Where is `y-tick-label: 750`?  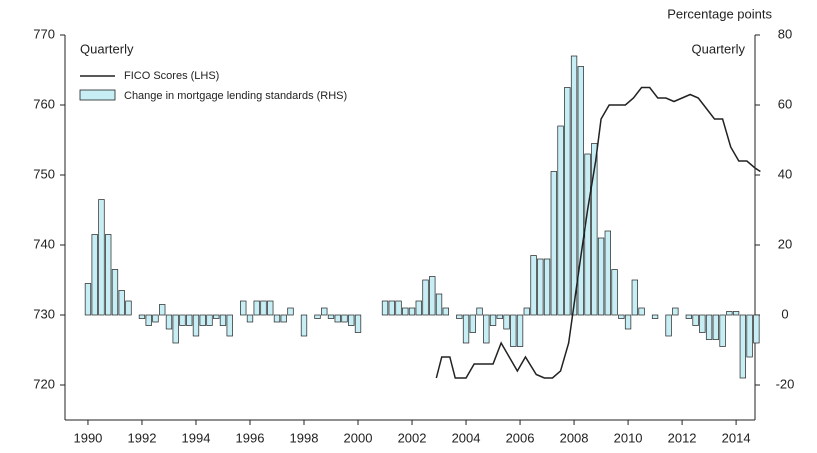 y-tick-label: 750 is located at coordinates (44, 173).